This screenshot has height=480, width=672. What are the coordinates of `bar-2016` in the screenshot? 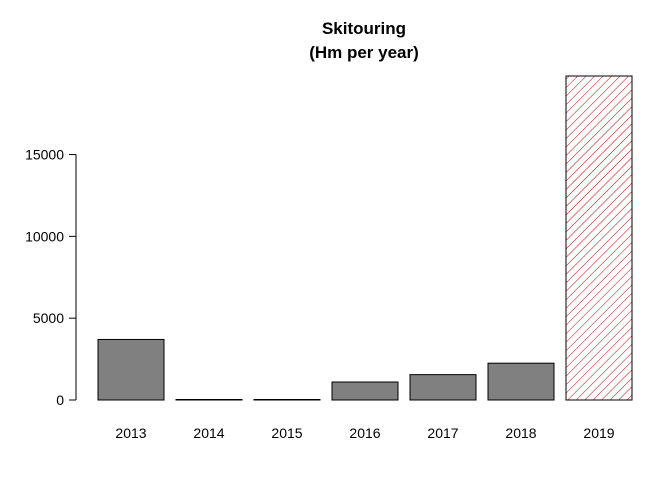 It's located at (365, 391).